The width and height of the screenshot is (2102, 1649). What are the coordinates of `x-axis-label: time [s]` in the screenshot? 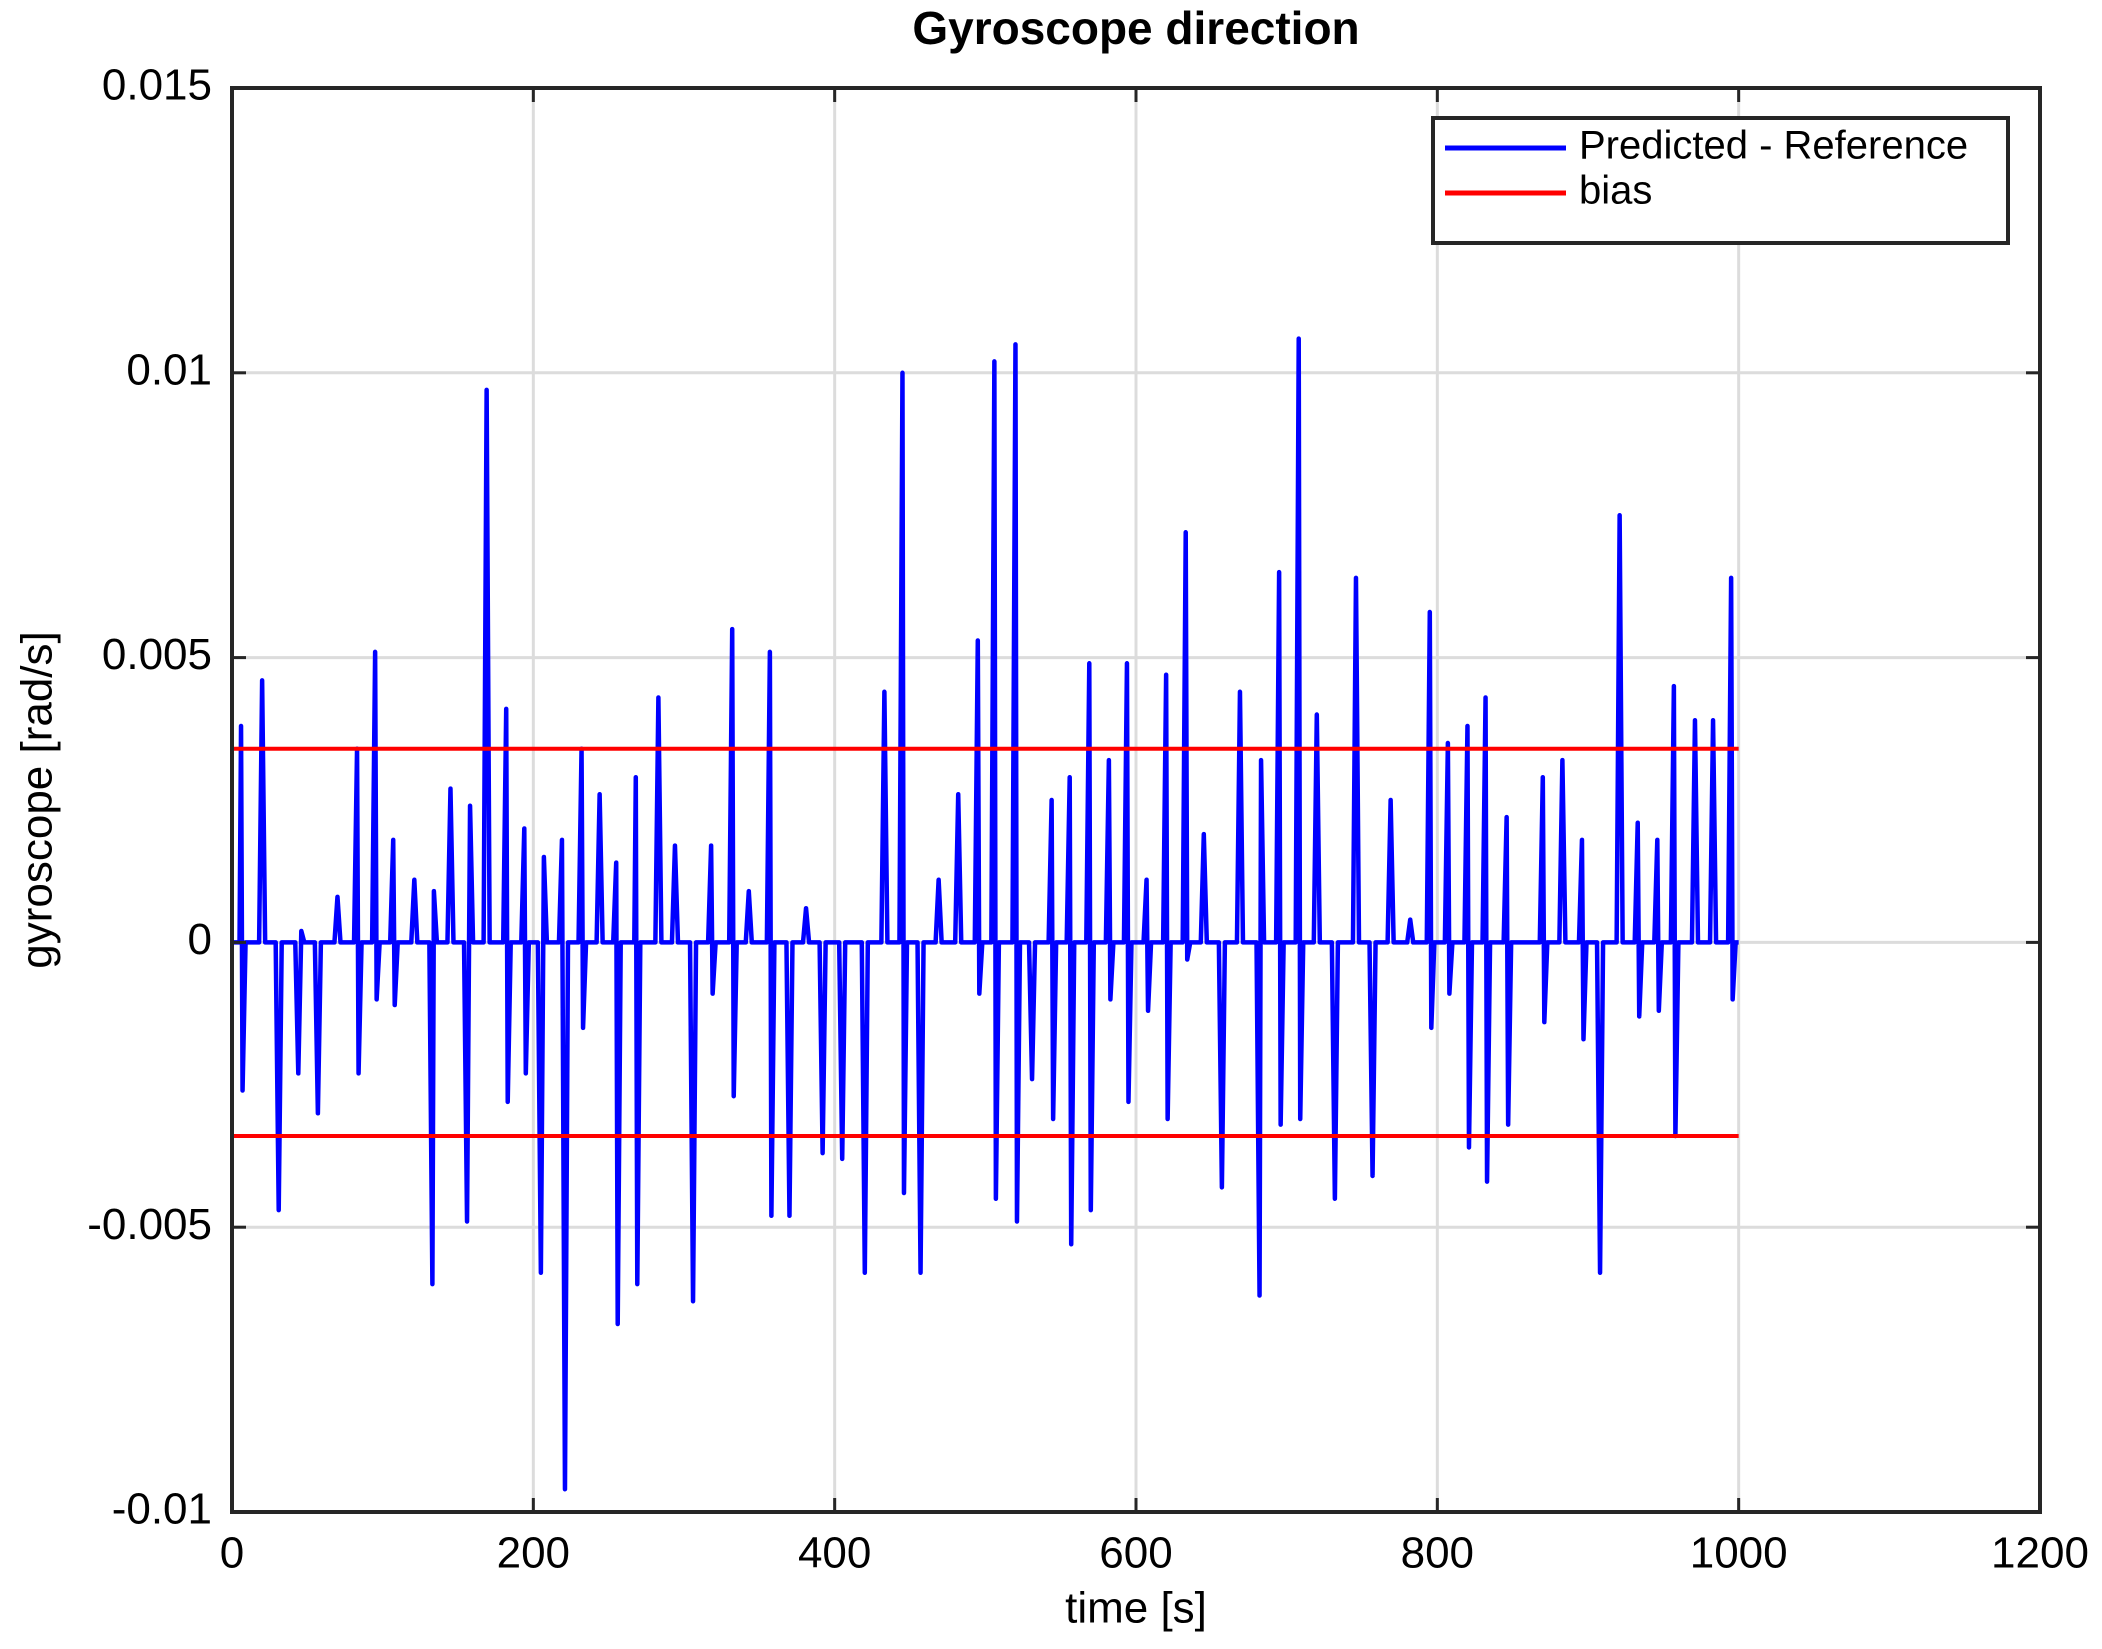 It's located at (1136, 1608).